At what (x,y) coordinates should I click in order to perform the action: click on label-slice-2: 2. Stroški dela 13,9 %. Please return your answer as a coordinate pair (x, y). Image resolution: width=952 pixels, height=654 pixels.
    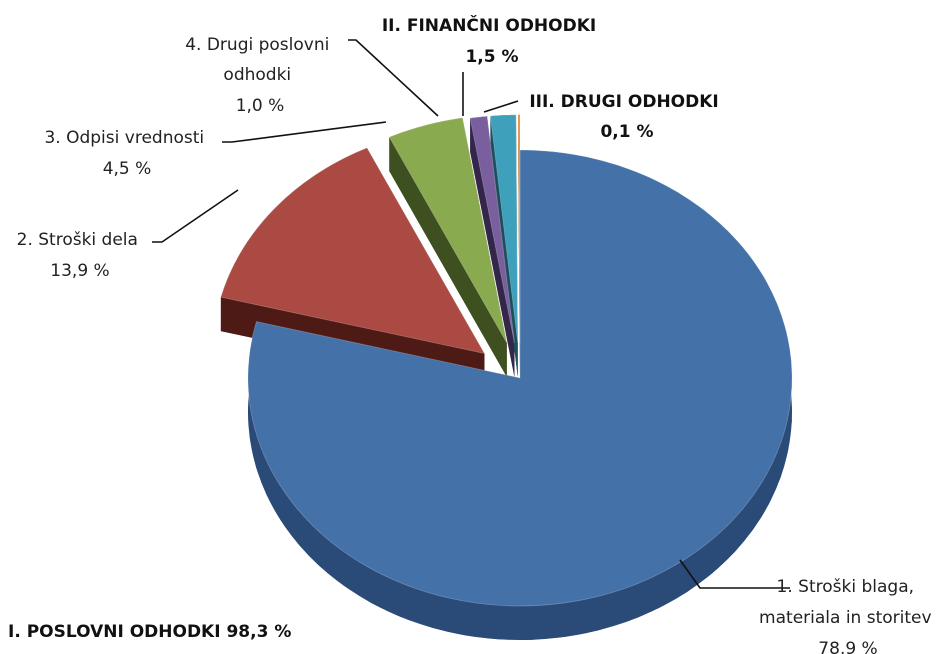
    Looking at the image, I should click on (80, 255).